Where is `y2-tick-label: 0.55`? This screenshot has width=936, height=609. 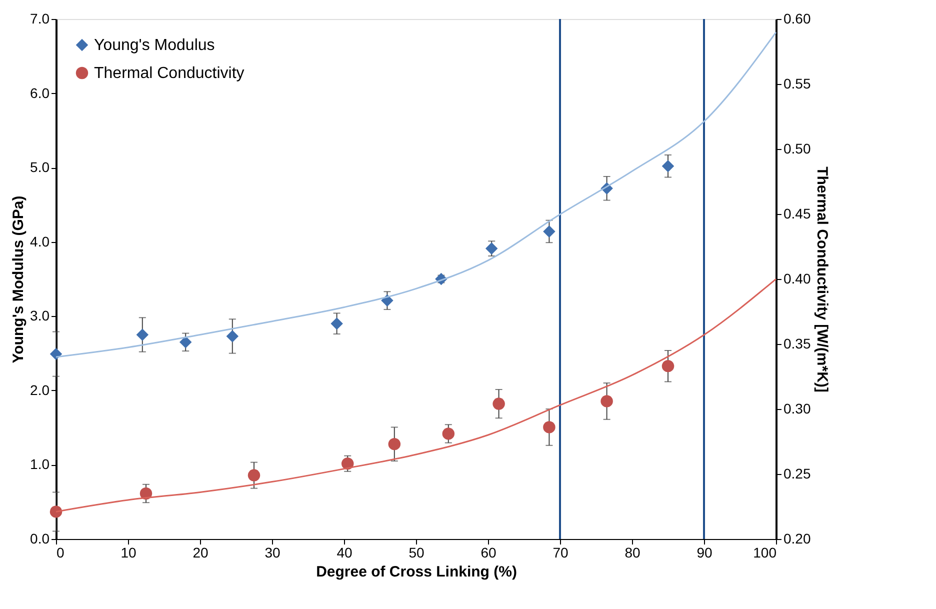 y2-tick-label: 0.55 is located at coordinates (797, 84).